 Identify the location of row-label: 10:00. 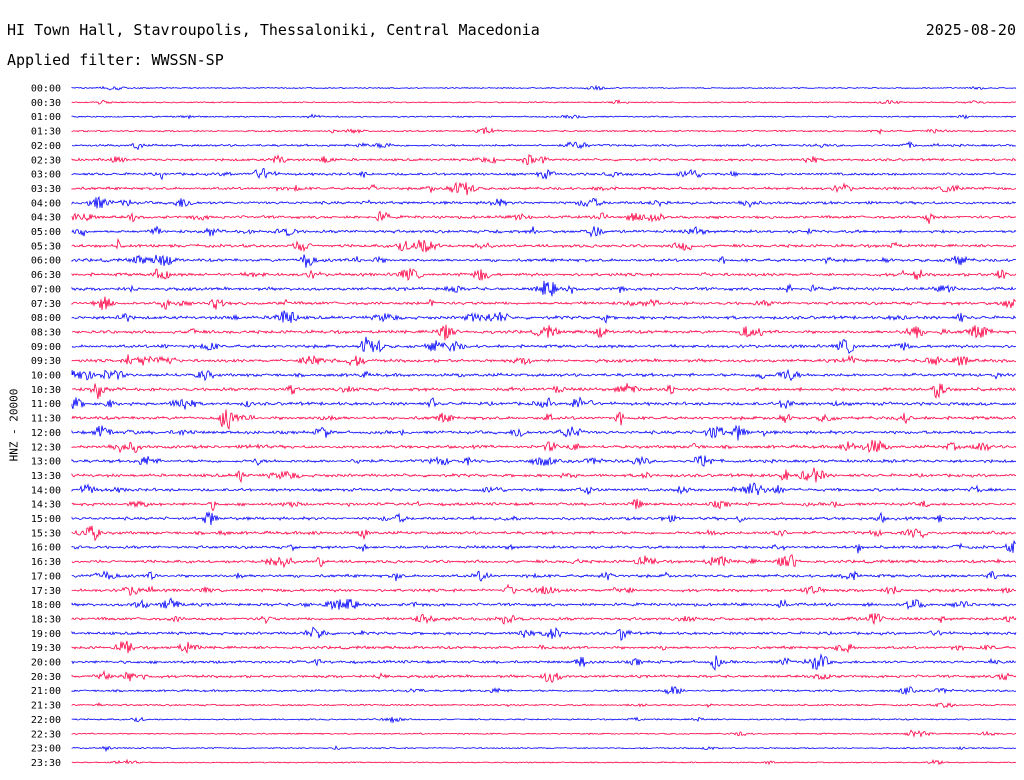
(46, 376).